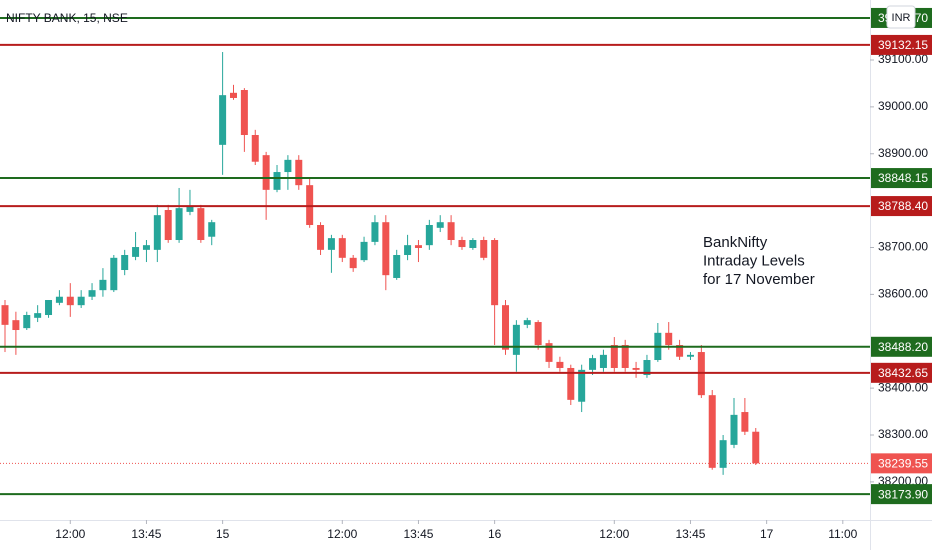 The image size is (932, 555). What do you see at coordinates (735, 242) in the screenshot?
I see `annotation: BankNifty` at bounding box center [735, 242].